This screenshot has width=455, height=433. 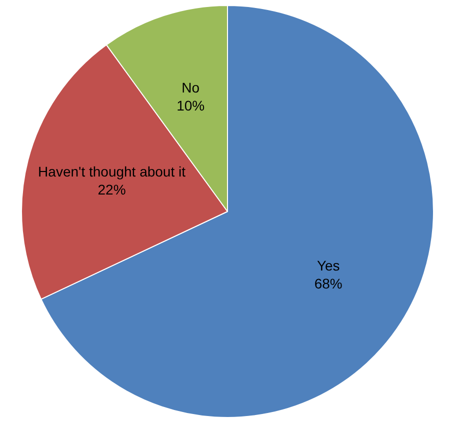 I want to click on data-label: 22%, so click(x=112, y=190).